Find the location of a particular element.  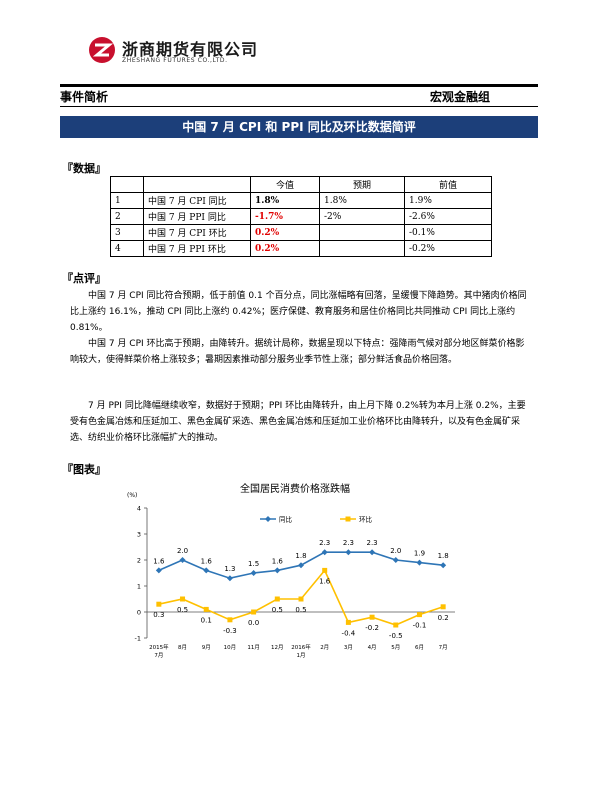

table-row: 2 中国 7 月 PPI 同比 -1.7% -2% -2.6% is located at coordinates (301, 216).